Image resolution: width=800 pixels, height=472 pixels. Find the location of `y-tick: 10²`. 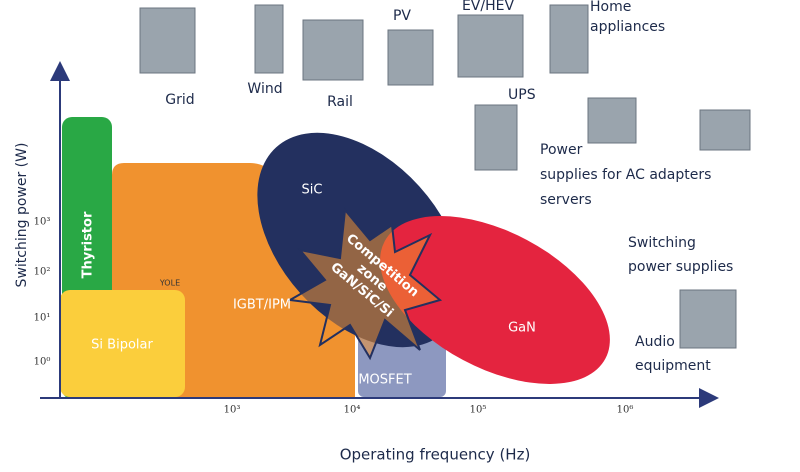

y-tick: 10² is located at coordinates (42, 272).